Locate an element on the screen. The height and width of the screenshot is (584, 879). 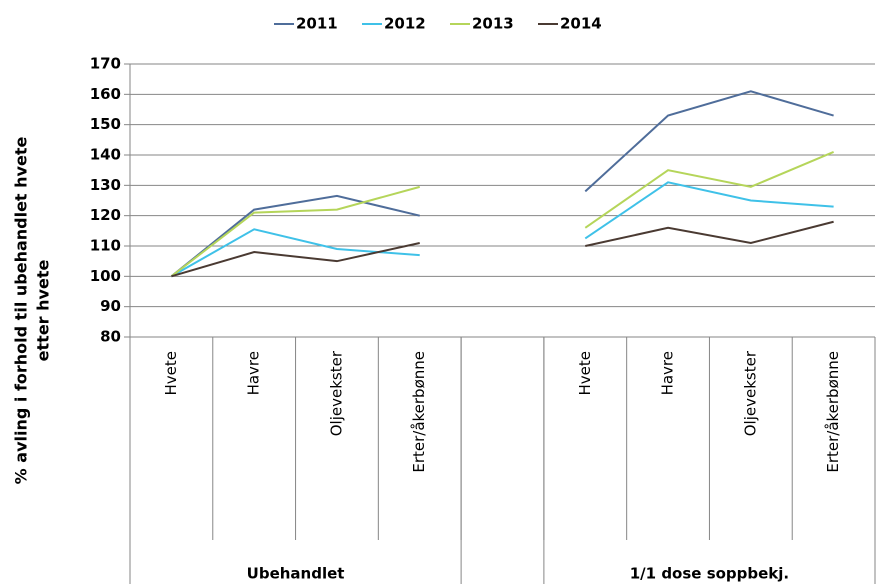
y-tick-label: 90 is located at coordinates (110, 306).